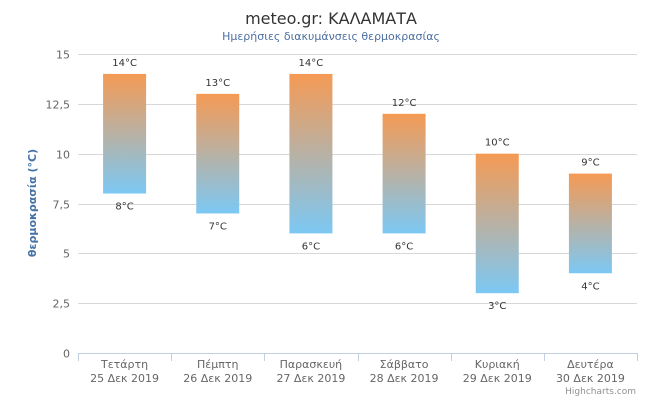  What do you see at coordinates (331, 18) in the screenshot?
I see `chart-title: meteo.gr: ΚΑΛΑΜΑΤΑ` at bounding box center [331, 18].